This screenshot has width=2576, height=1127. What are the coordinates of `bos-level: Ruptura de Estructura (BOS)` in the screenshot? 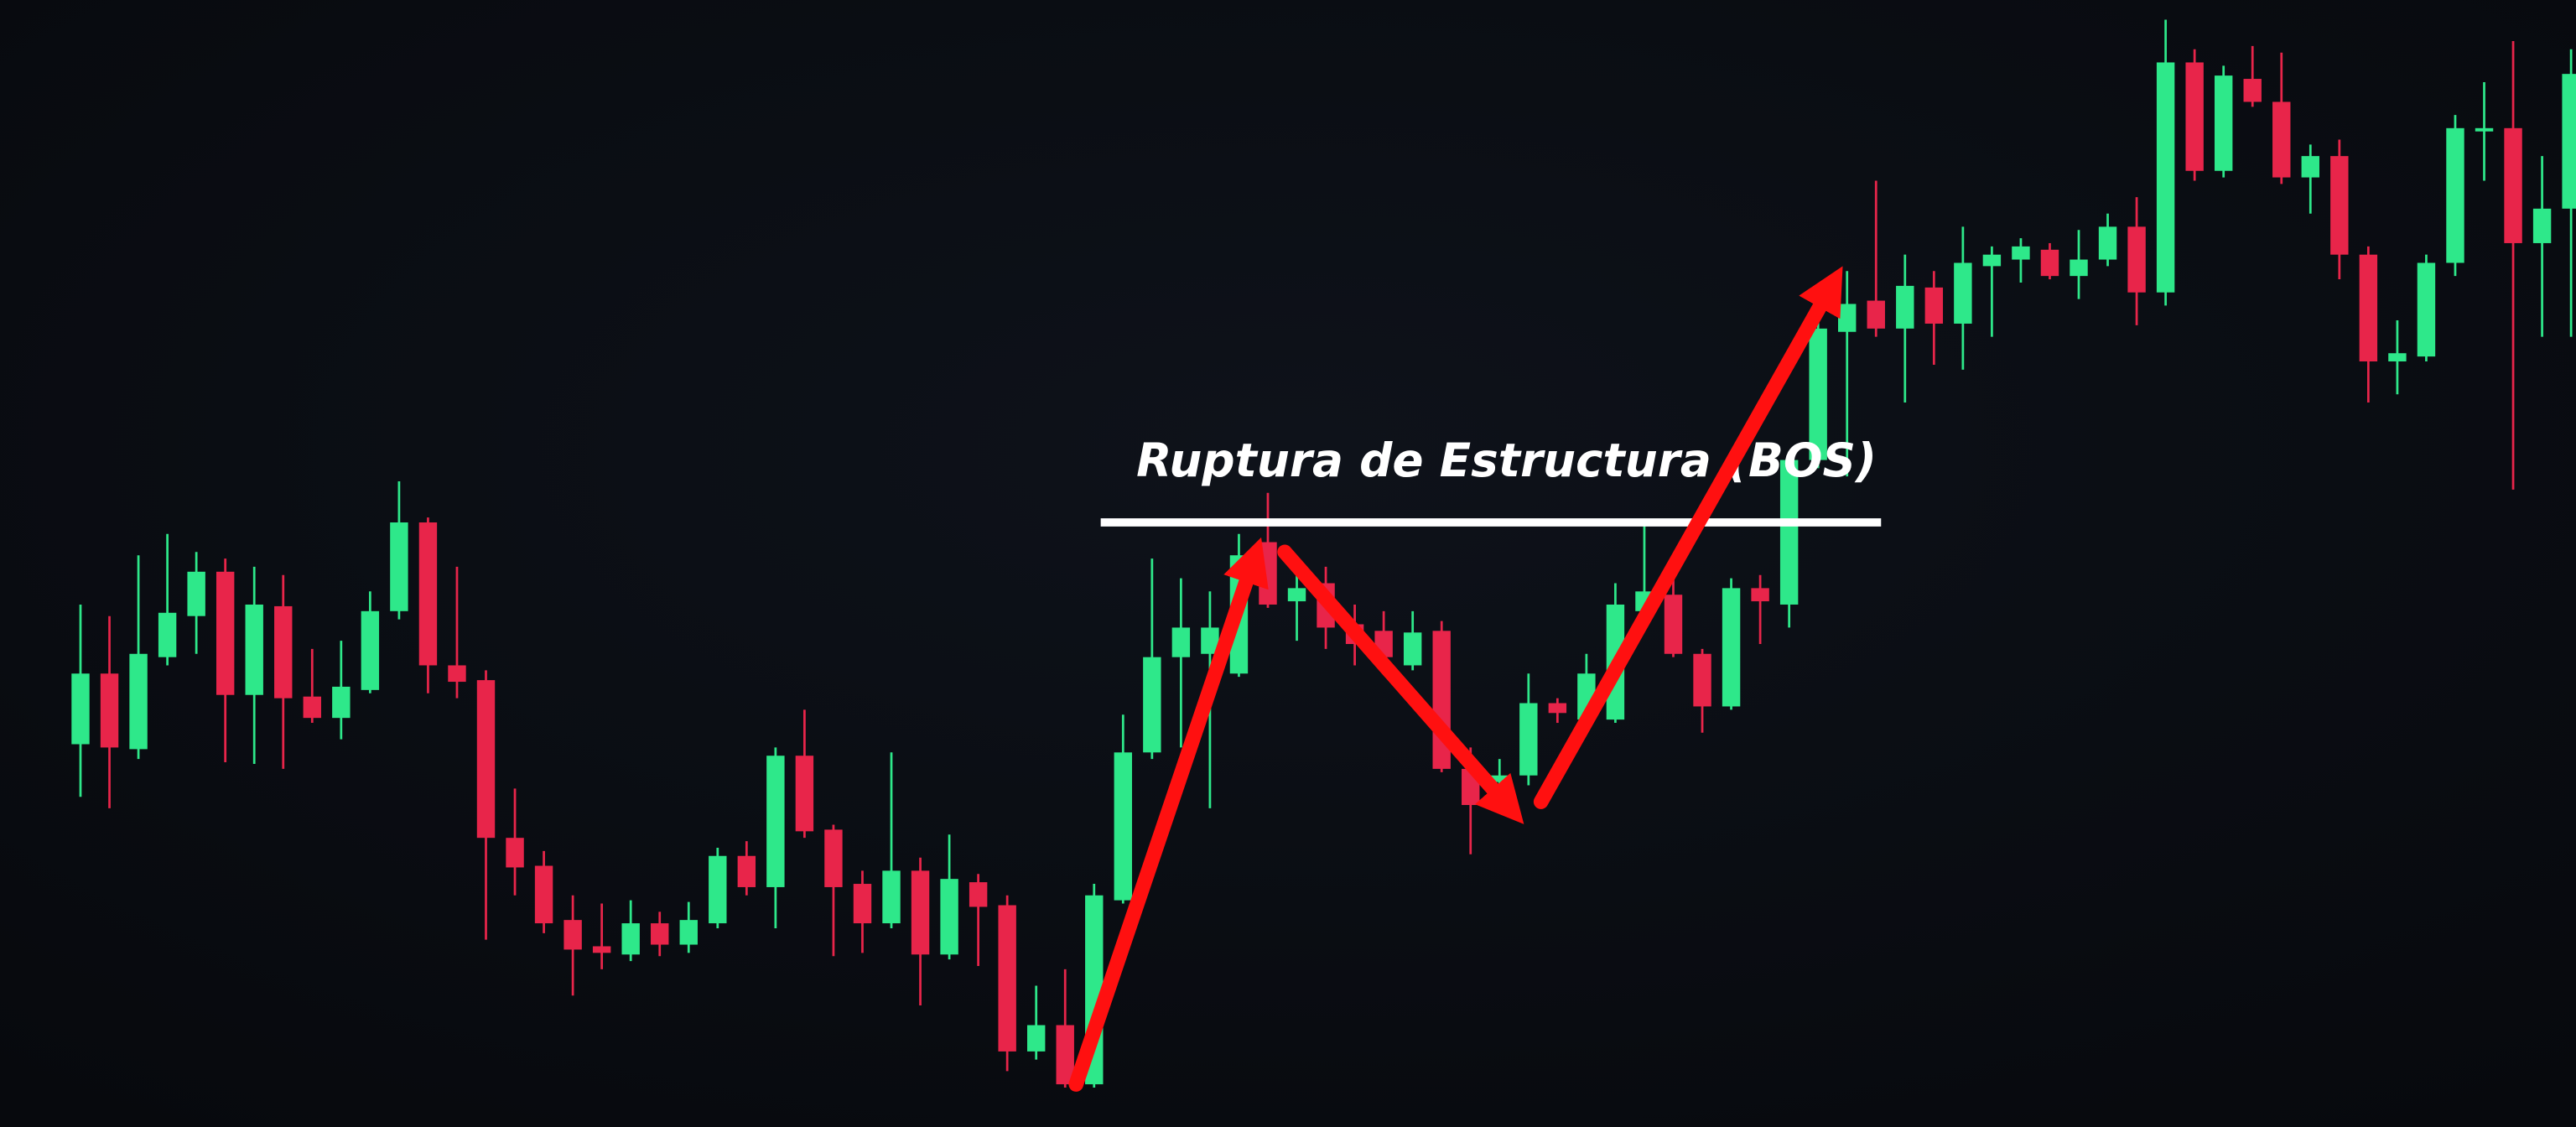 It's located at (1491, 480).